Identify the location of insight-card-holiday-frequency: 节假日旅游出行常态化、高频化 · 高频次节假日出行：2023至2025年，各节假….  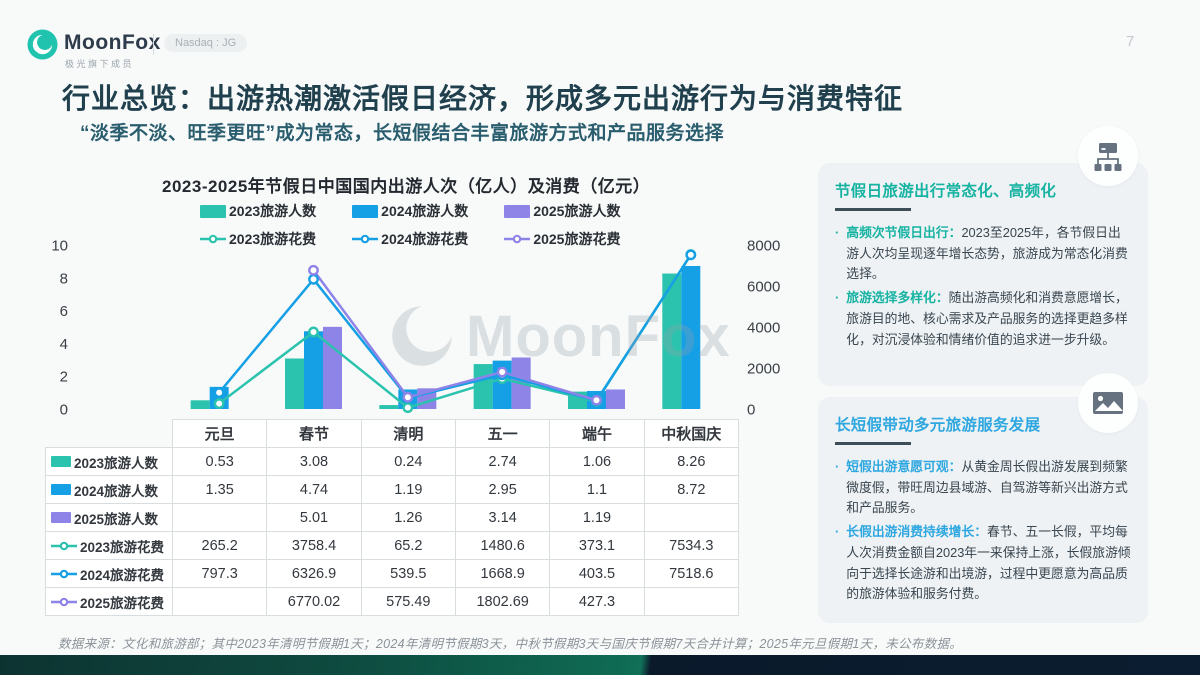
(983, 274).